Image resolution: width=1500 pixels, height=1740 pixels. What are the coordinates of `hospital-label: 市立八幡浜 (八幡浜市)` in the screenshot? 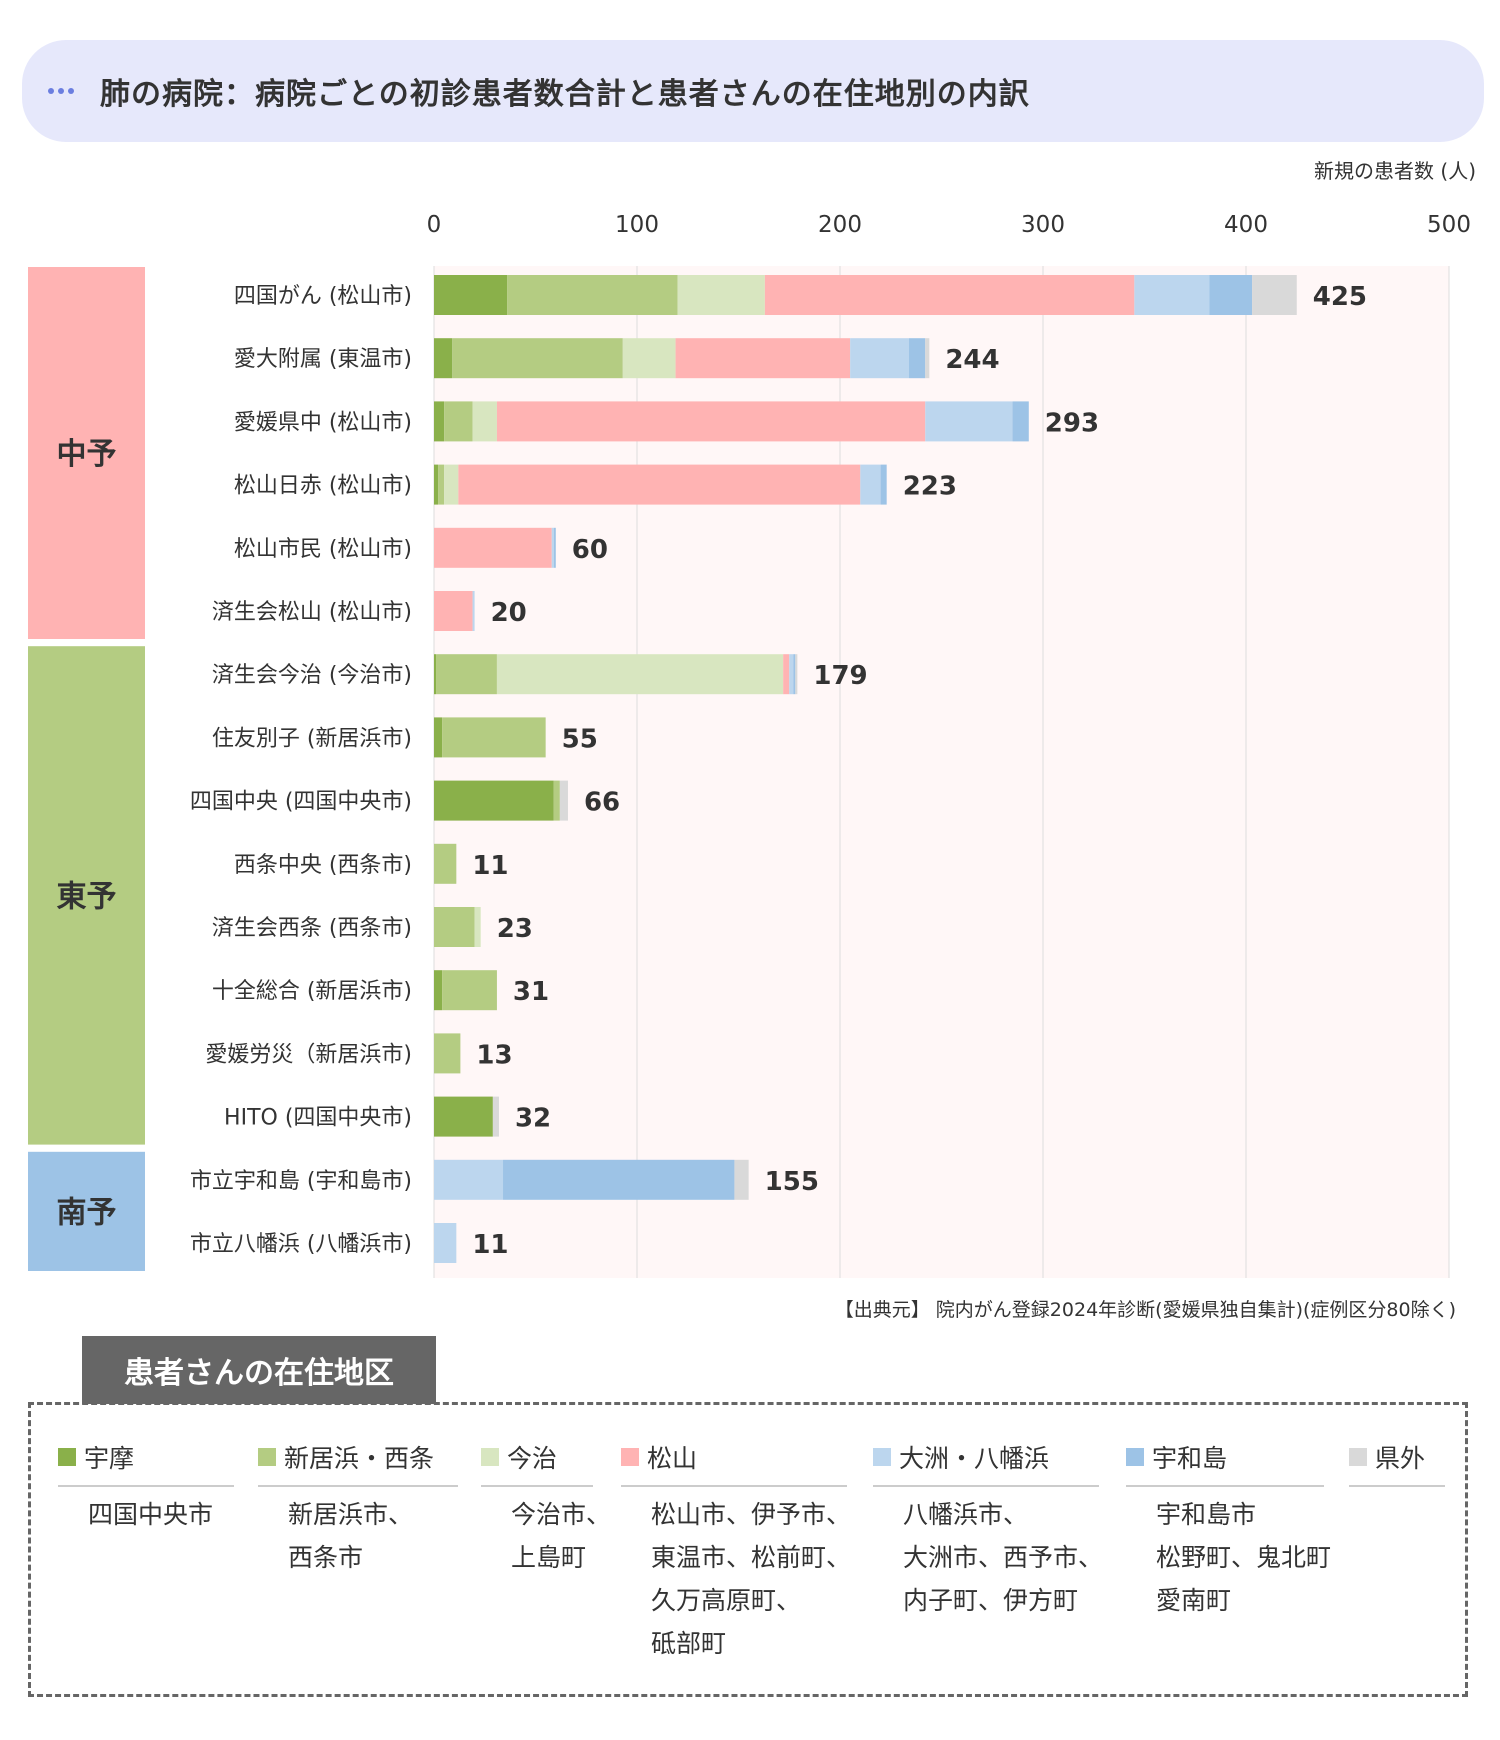 It's located at (301, 1244).